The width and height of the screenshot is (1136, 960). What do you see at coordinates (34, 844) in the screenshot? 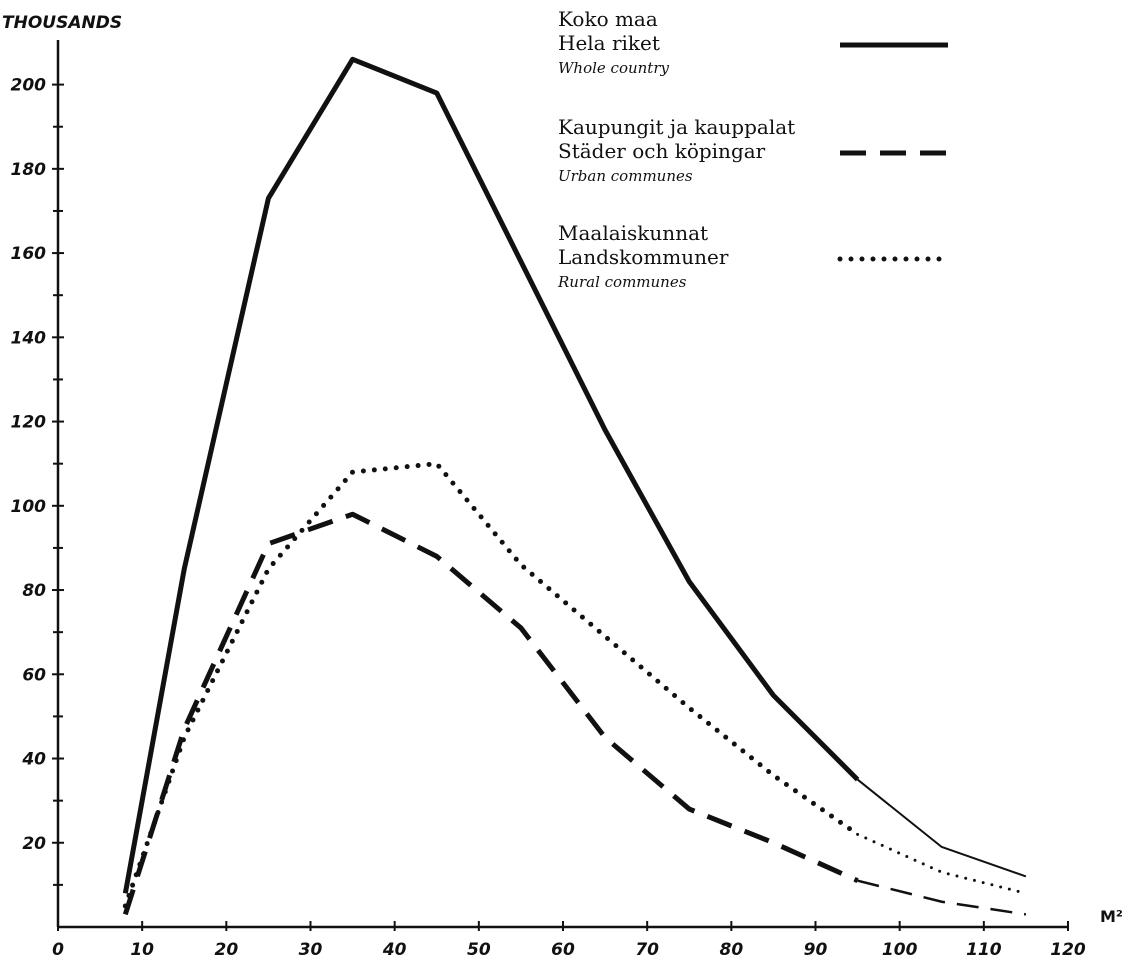
I see `y-tick-label: 20` at bounding box center [34, 844].